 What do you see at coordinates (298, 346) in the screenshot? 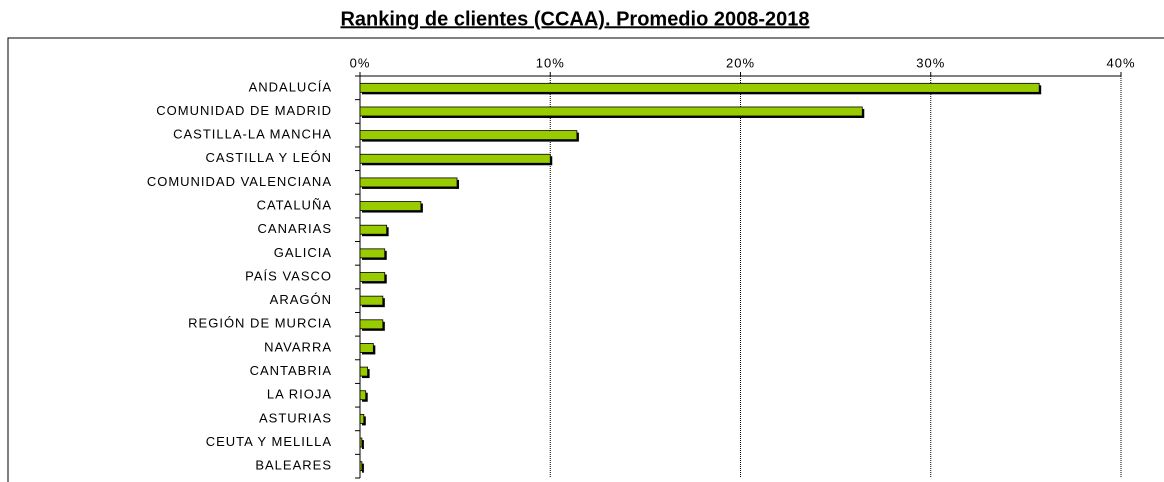
I see `y-tick-label: NAVARRA` at bounding box center [298, 346].